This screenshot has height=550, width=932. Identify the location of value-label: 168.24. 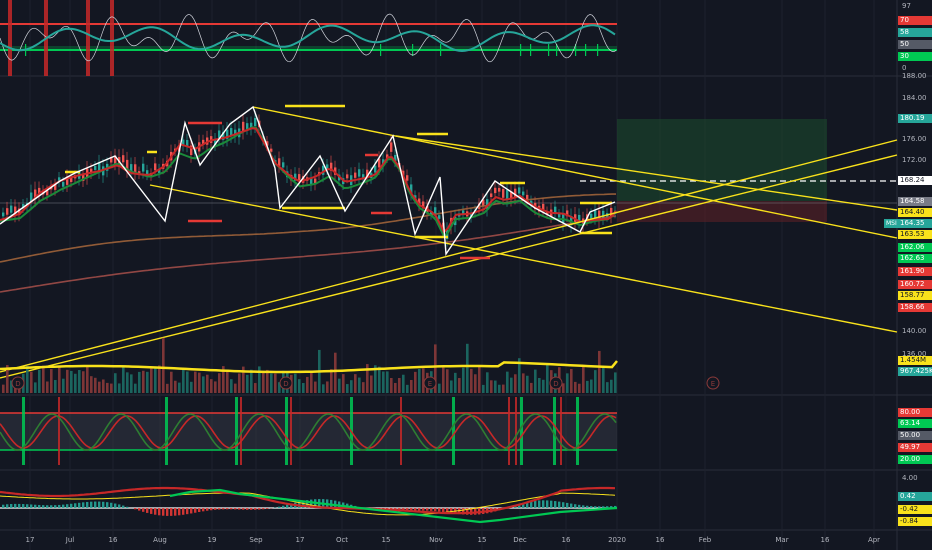
(915, 180).